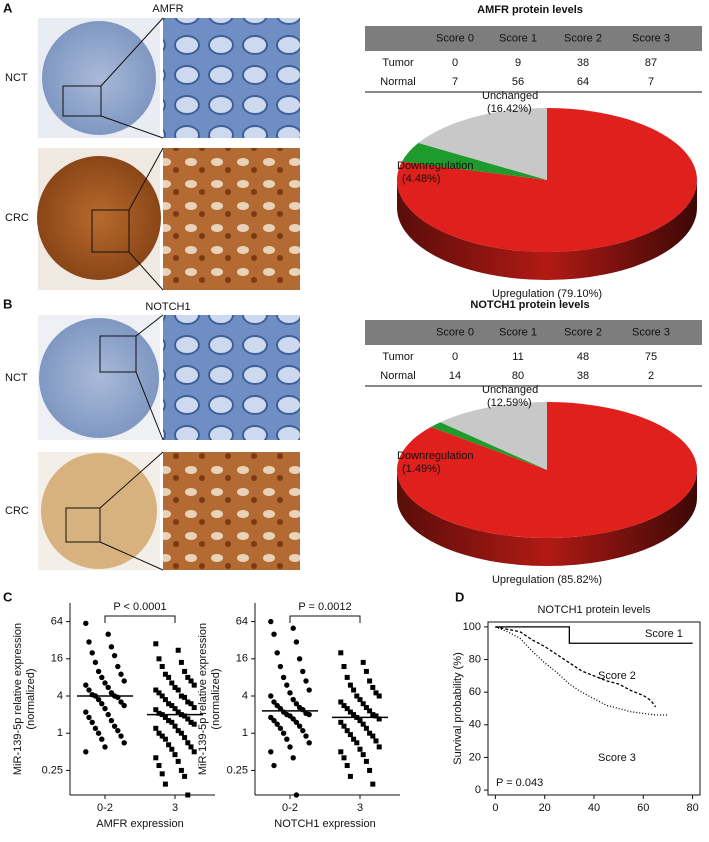  Describe the element at coordinates (245, 733) in the screenshot. I see `y-tick-label: 1` at that location.